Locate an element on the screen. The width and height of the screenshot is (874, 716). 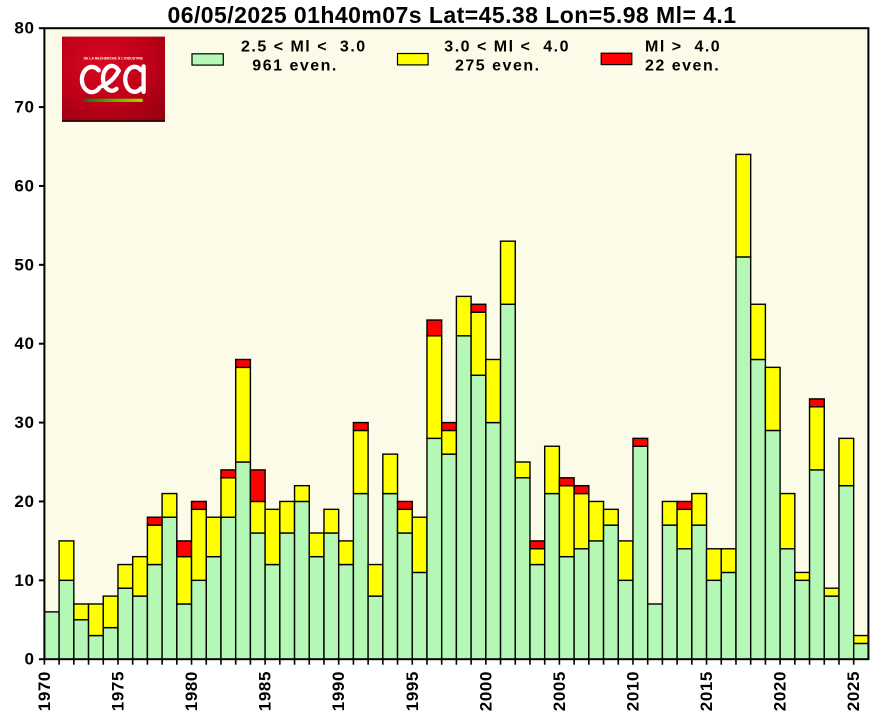
svg-text: 2025 is located at coordinates (853, 691).